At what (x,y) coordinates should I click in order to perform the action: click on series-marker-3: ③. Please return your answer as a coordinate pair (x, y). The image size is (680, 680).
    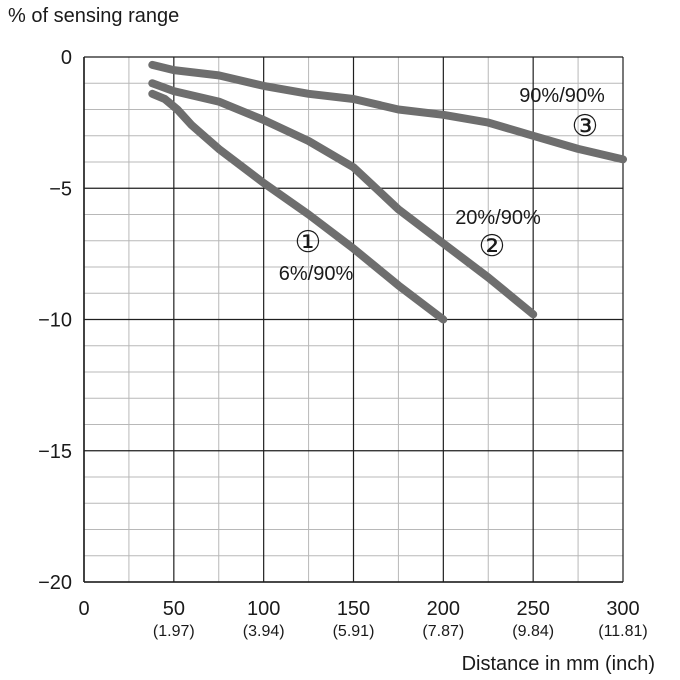
    Looking at the image, I should click on (585, 126).